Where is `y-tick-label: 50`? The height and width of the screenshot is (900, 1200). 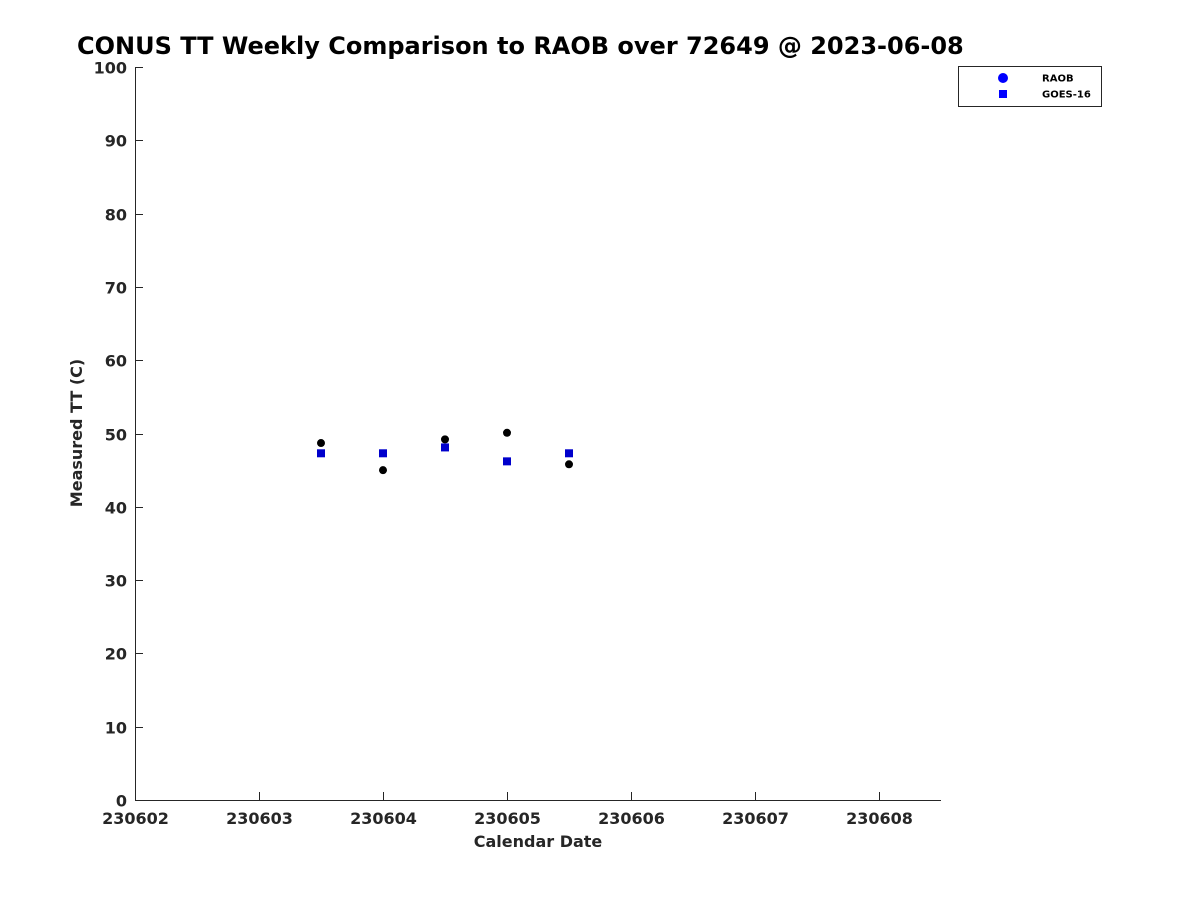
y-tick-label: 50 is located at coordinates (116, 435).